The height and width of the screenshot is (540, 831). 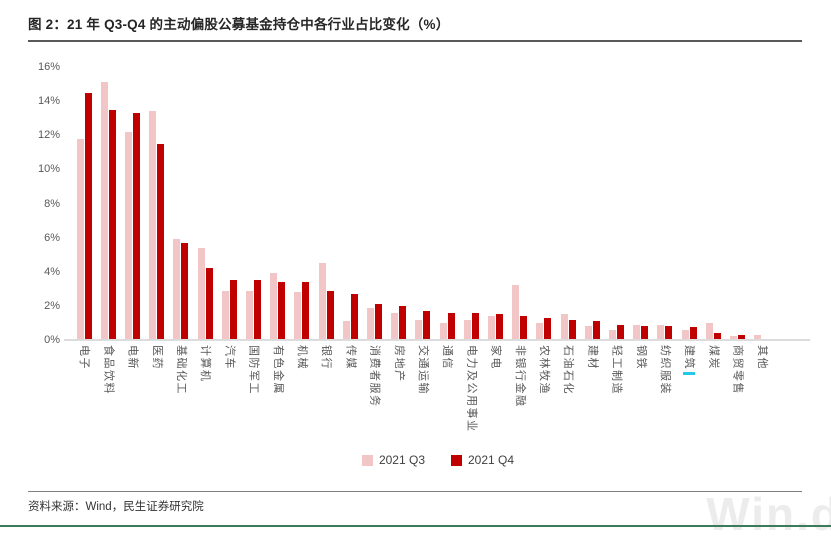 I want to click on footer-rule, so click(x=415, y=491).